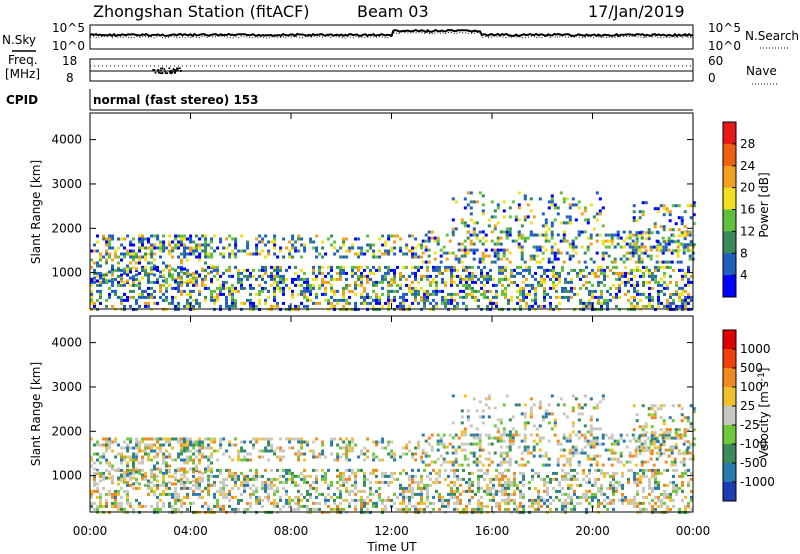 The image size is (800, 554). I want to click on freq-dot, so click(165, 73).